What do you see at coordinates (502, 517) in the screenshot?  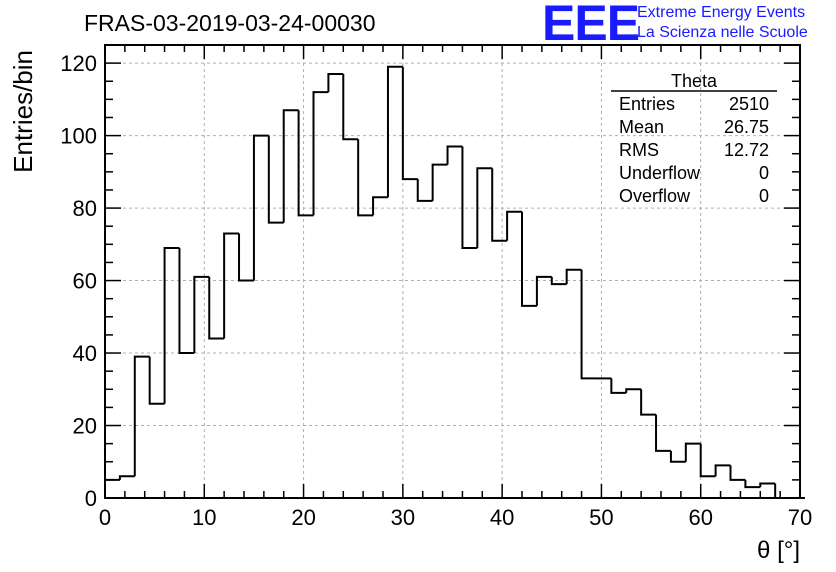 I see `x-tick-label: 40` at bounding box center [502, 517].